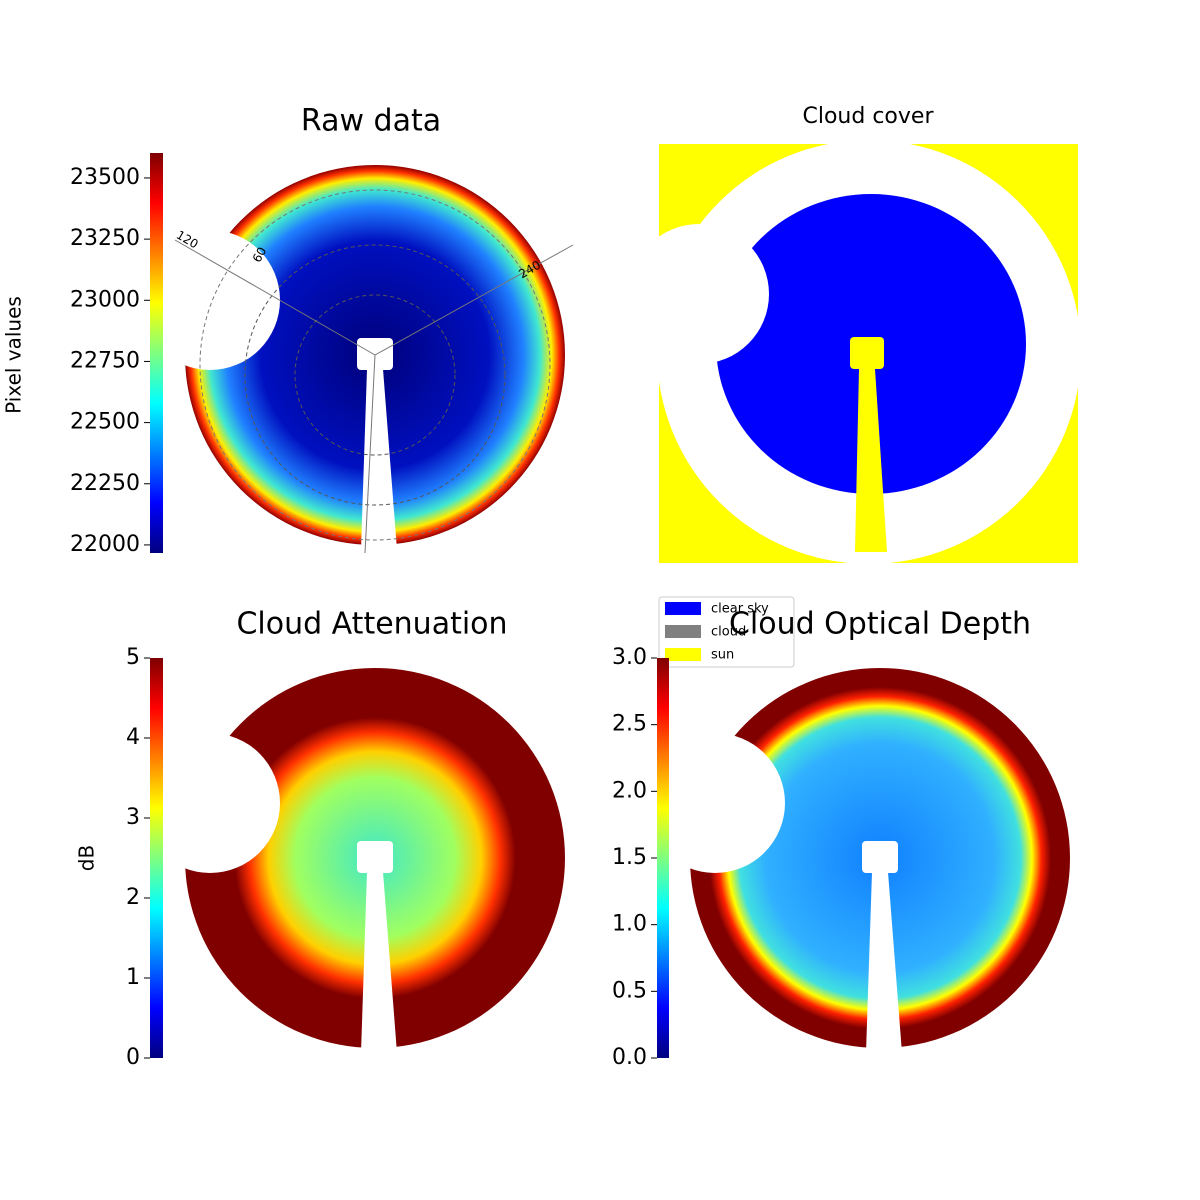 Image resolution: width=1200 pixels, height=1200 pixels. Describe the element at coordinates (87, 858) in the screenshot. I see `colorbar-label: dB` at that location.